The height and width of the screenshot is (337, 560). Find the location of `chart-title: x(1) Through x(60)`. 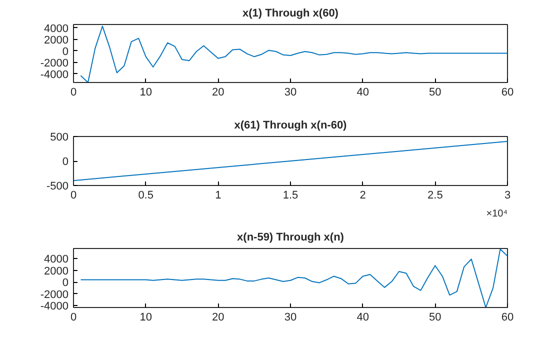

chart-title: x(1) Through x(60) is located at coordinates (290, 14).